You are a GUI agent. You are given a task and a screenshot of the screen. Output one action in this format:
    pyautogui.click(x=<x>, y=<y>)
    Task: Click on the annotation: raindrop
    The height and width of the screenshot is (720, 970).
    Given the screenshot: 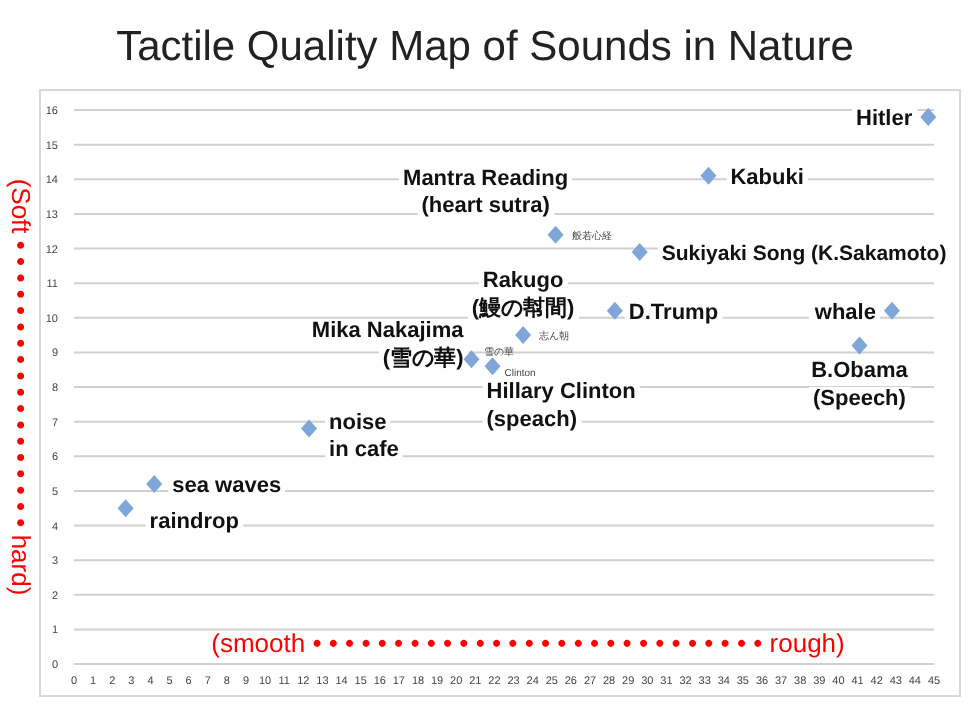 What is the action you would take?
    pyautogui.click(x=194, y=522)
    